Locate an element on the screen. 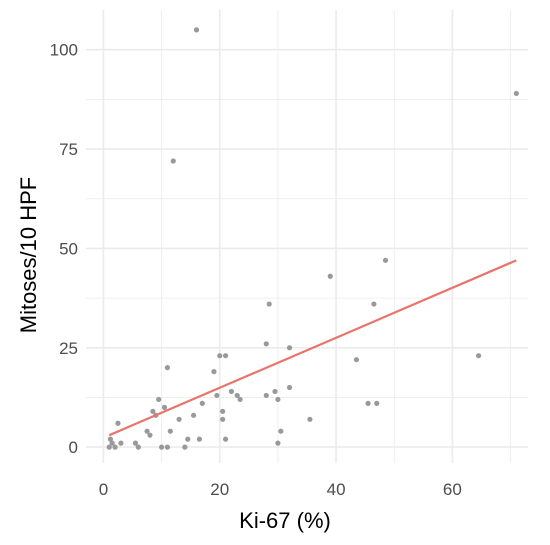 The width and height of the screenshot is (550, 545). x-tick-label: 20 is located at coordinates (219, 489).